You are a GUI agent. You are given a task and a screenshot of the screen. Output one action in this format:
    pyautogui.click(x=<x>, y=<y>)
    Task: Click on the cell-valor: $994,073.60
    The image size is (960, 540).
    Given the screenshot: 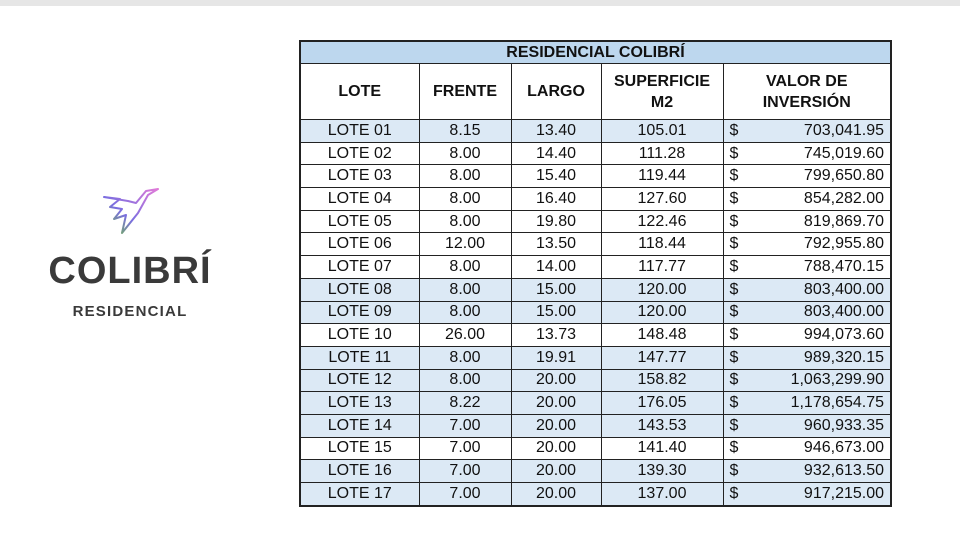 What is the action you would take?
    pyautogui.click(x=807, y=335)
    